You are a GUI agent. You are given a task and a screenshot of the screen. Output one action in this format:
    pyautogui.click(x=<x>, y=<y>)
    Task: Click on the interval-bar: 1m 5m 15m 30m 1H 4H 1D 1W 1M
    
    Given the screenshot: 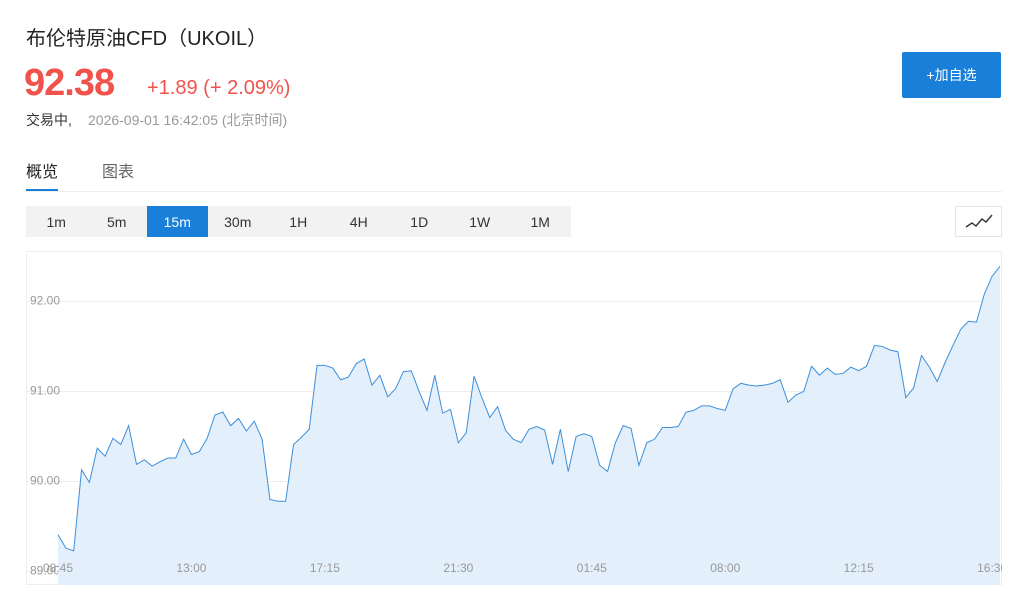 What is the action you would take?
    pyautogui.click(x=298, y=221)
    